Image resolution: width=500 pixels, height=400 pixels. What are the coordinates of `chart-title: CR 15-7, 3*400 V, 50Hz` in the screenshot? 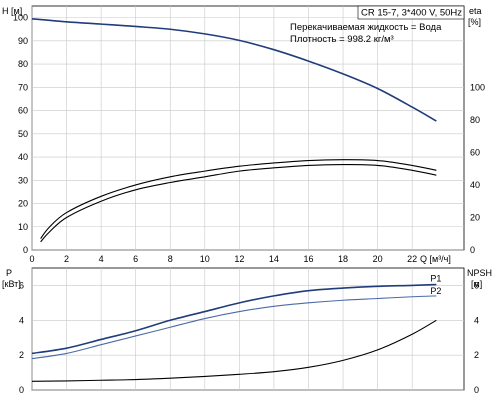 It's located at (411, 13).